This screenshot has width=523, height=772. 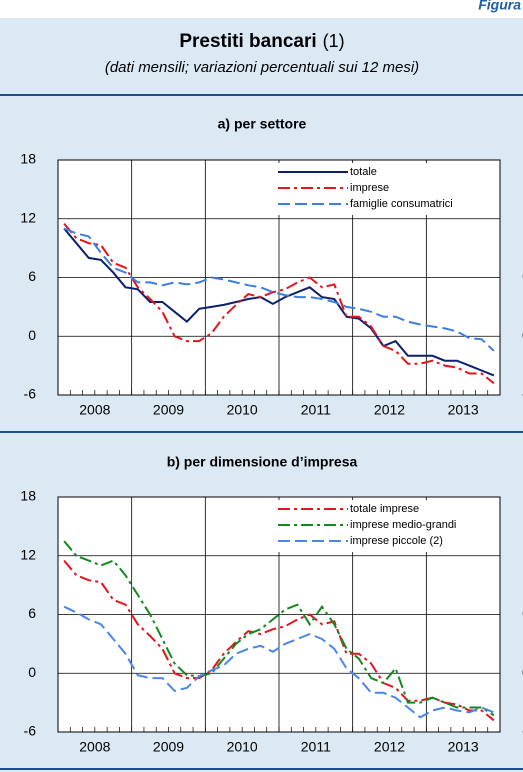 I want to click on figure-label: Figura, so click(x=499, y=6).